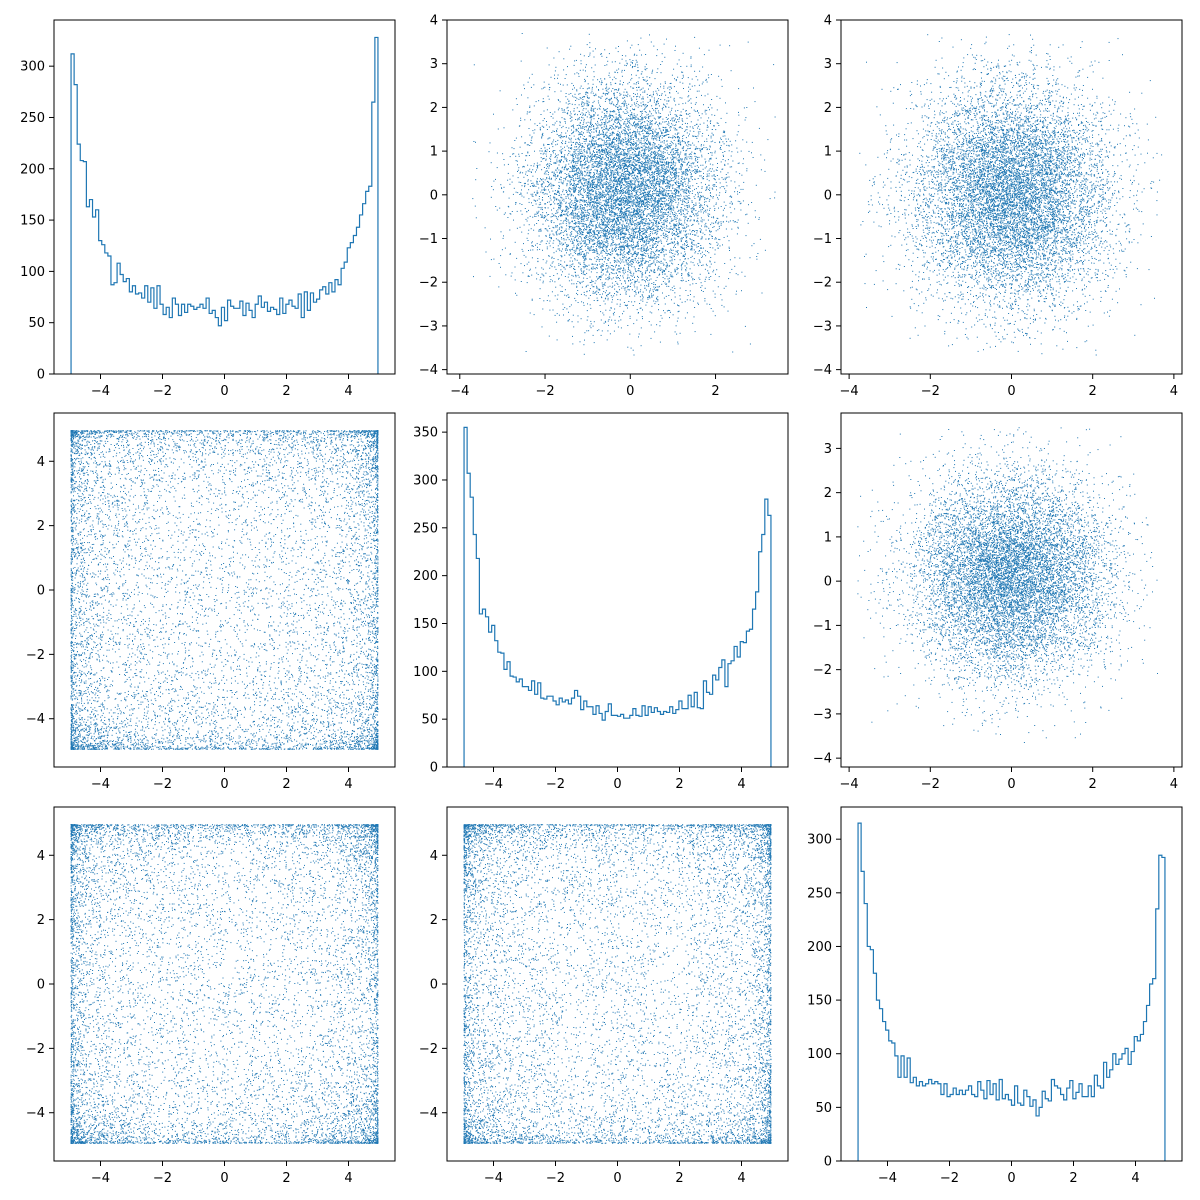 The image size is (1200, 1200). Describe the element at coordinates (425, 433) in the screenshot. I see `y-tick-label: 350` at that location.